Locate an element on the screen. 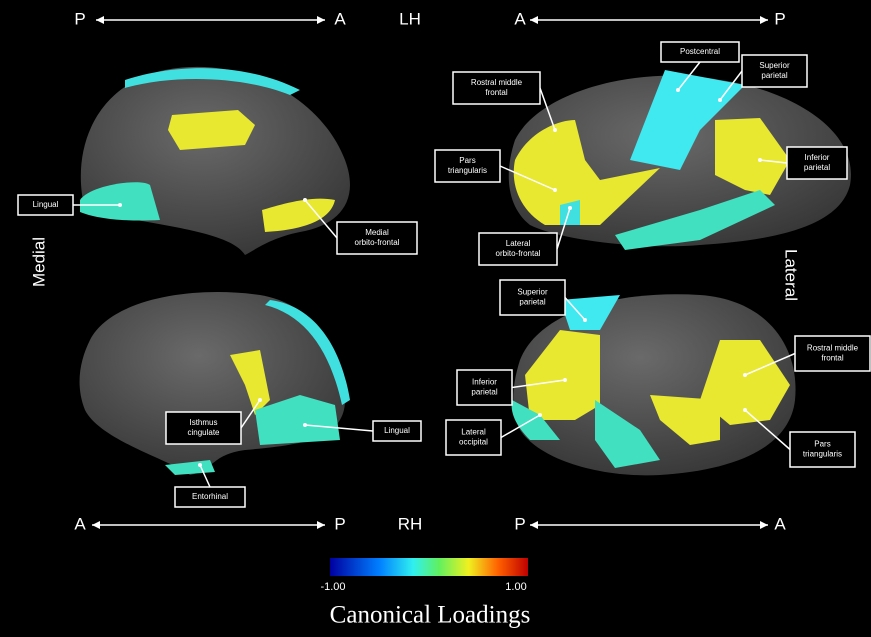 This screenshot has height=637, width=871. side-label: Medial is located at coordinates (38, 262).